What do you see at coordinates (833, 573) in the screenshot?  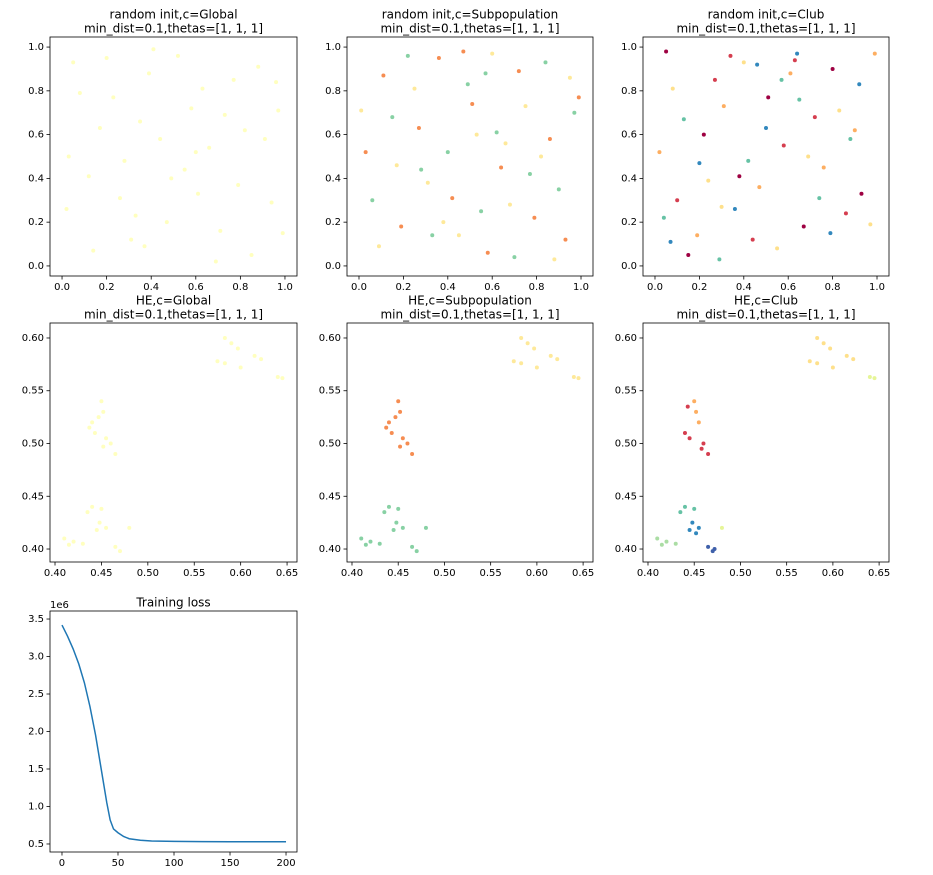 I see `x-tick-label: 0.60` at bounding box center [833, 573].